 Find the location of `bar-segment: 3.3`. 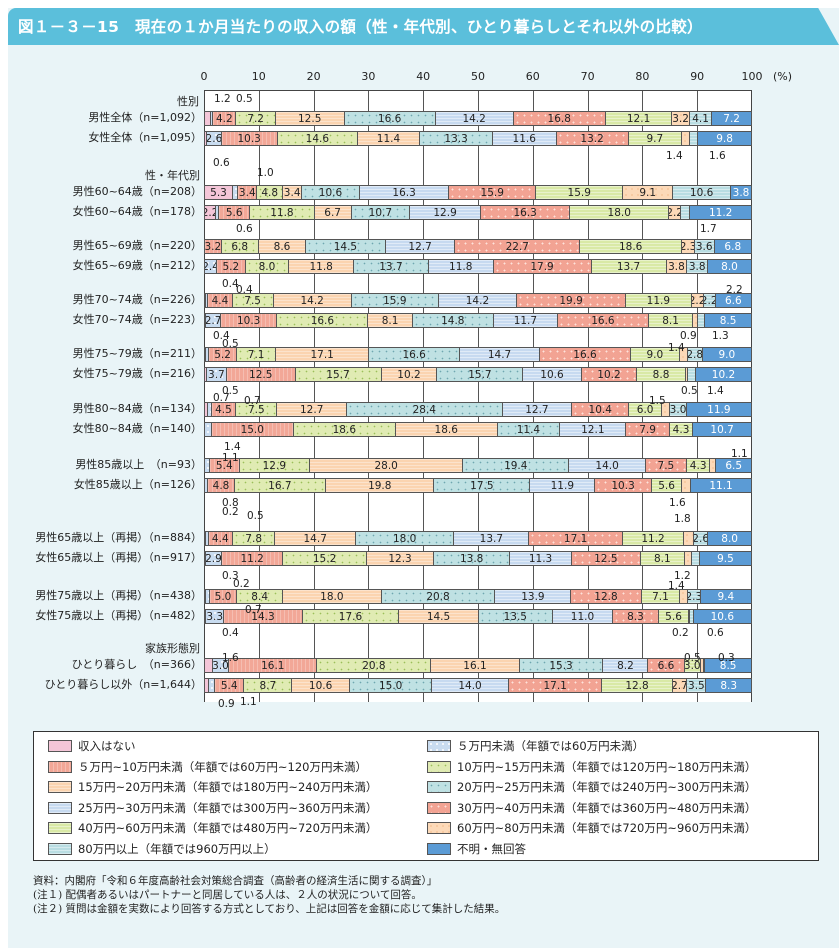

bar-segment: 3.3 is located at coordinates (215, 616).